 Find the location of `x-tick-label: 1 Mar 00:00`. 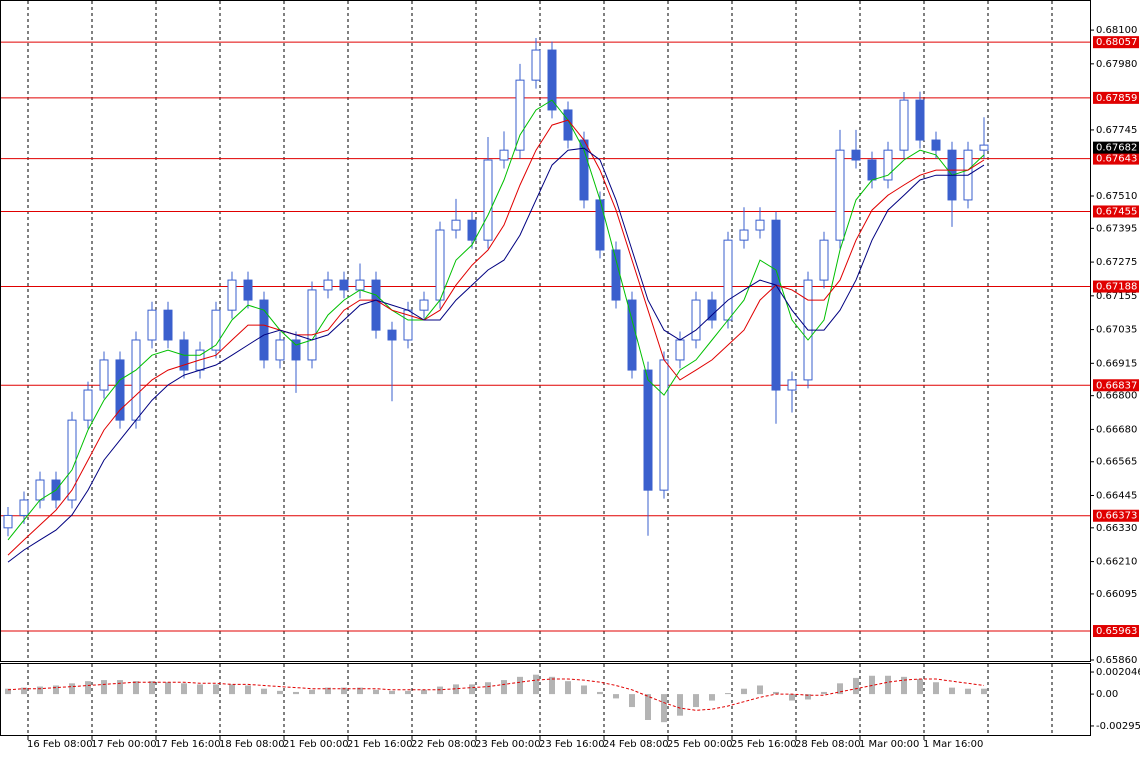

x-tick-label: 1 Mar 00:00 is located at coordinates (889, 744).